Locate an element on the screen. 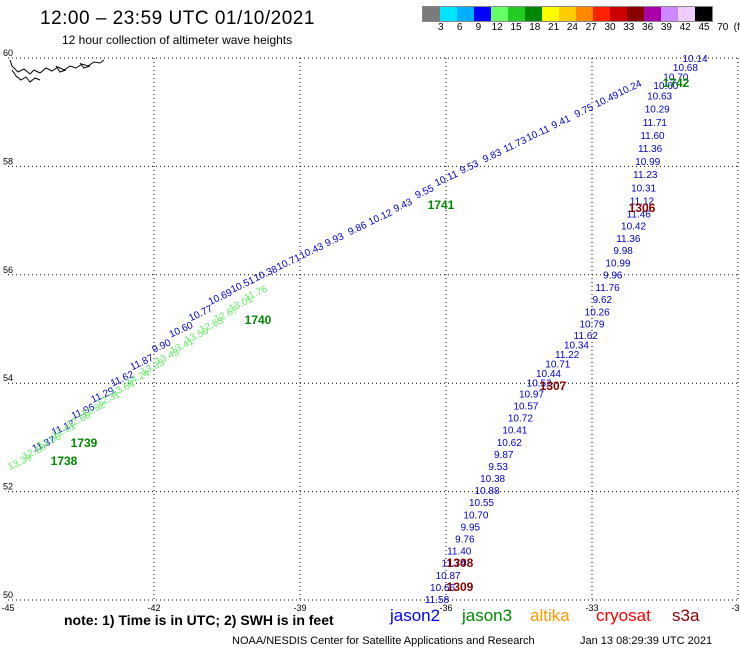 The height and width of the screenshot is (650, 740). lat-tick-label: 54 is located at coordinates (8, 378).